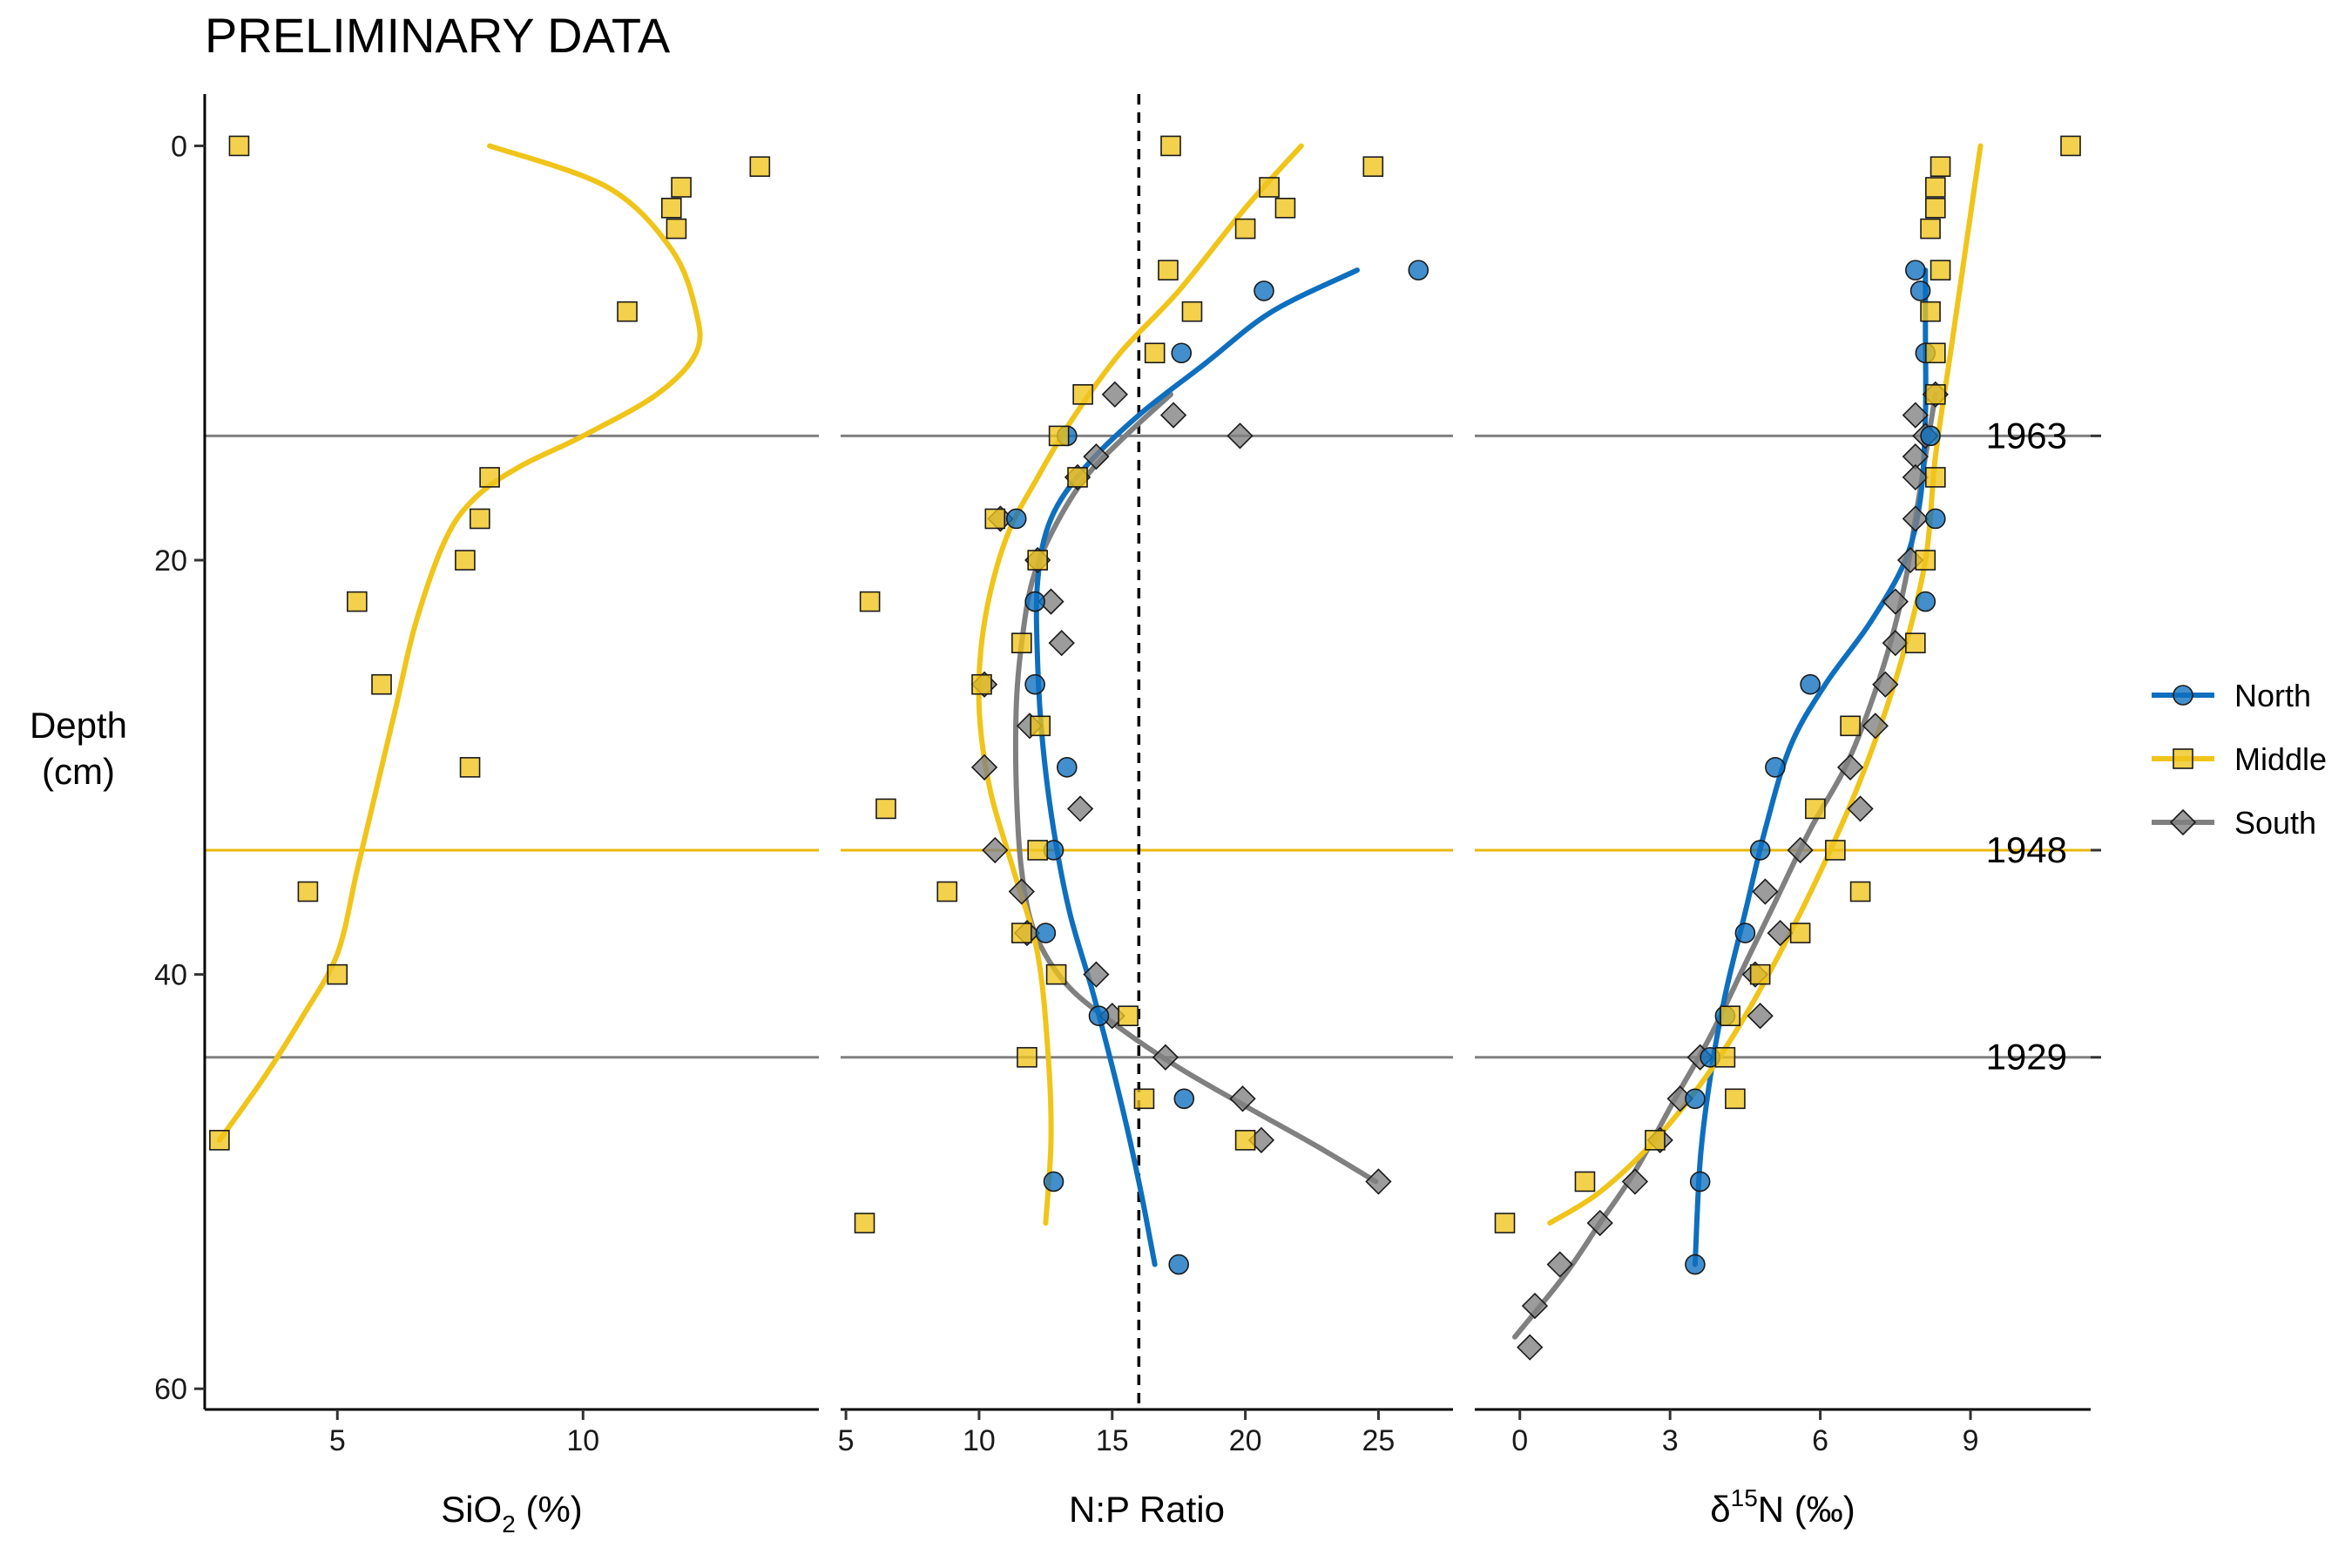 Image resolution: width=2352 pixels, height=1568 pixels. I want to click on y-tick-label: 40, so click(170, 975).